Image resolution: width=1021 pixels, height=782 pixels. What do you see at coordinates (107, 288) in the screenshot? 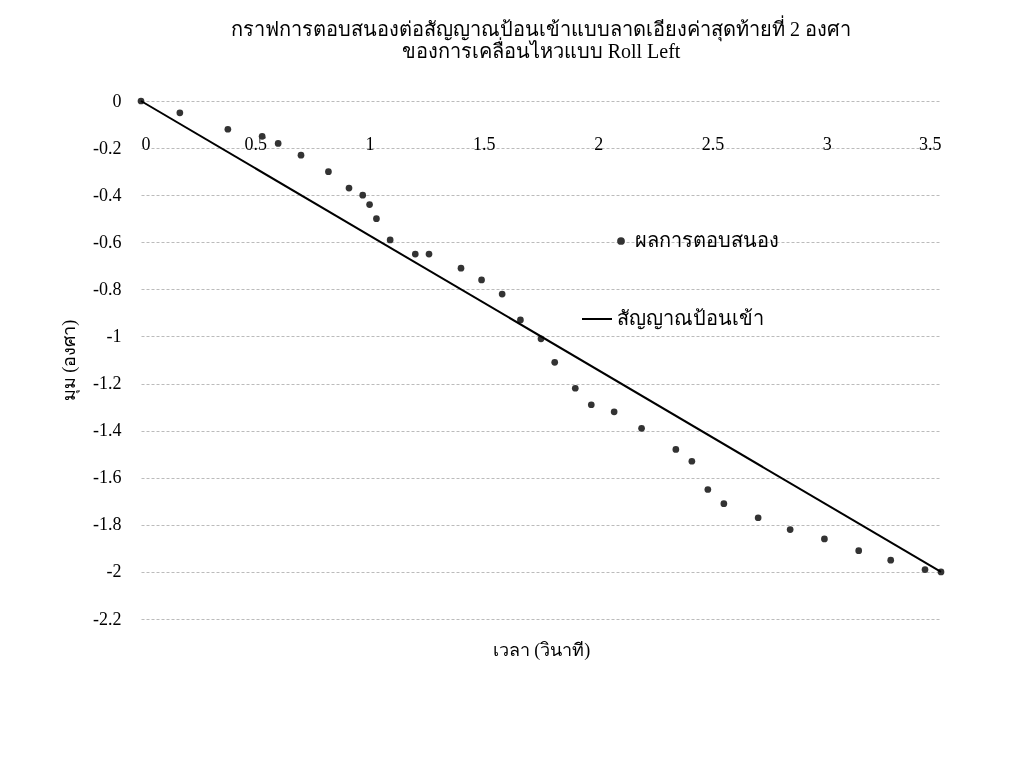
I see `y-tick-label: -0.8` at bounding box center [107, 288].